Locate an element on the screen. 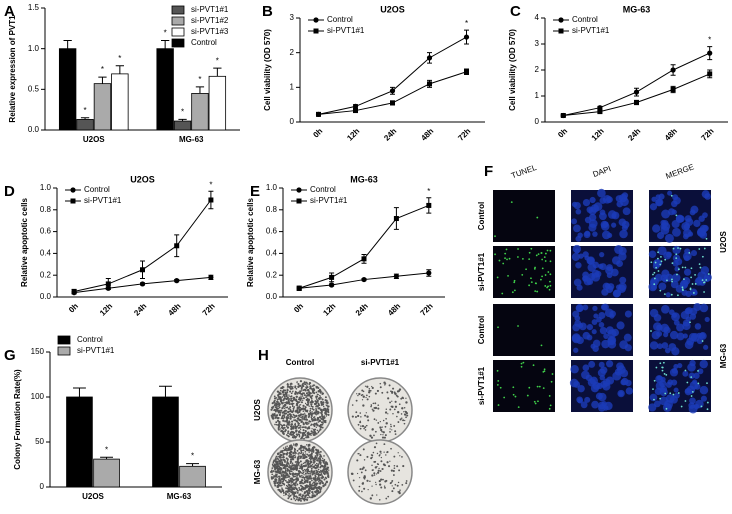 The image size is (732, 514). legend-label: Control is located at coordinates (90, 339).